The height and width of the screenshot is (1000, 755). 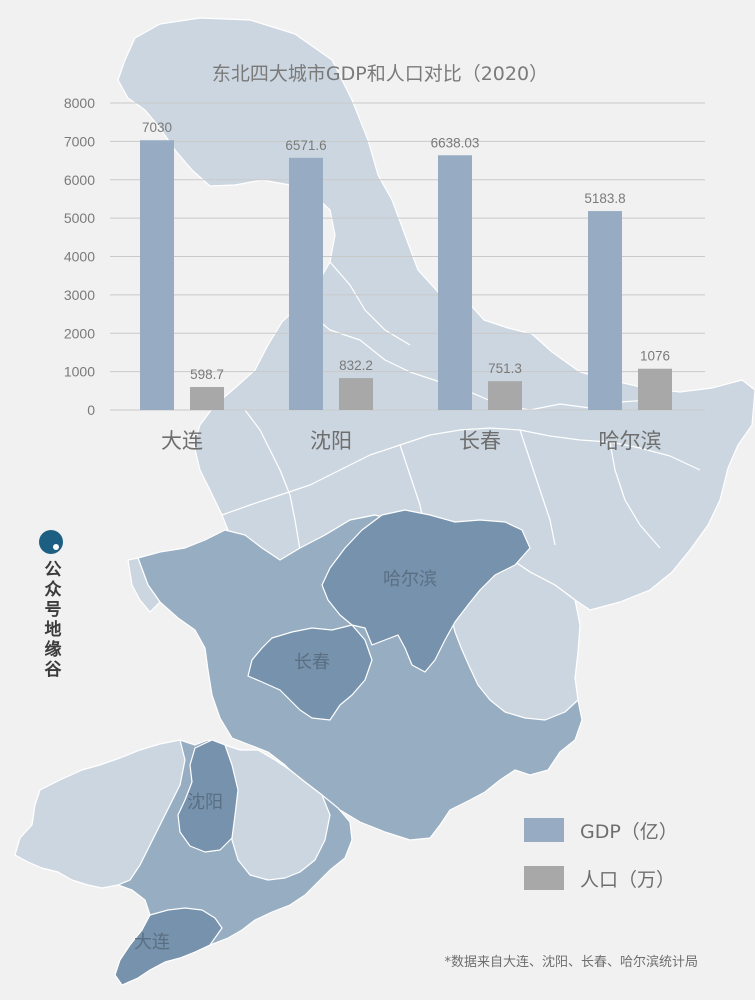 I want to click on brand-dot-icon, so click(x=51, y=542).